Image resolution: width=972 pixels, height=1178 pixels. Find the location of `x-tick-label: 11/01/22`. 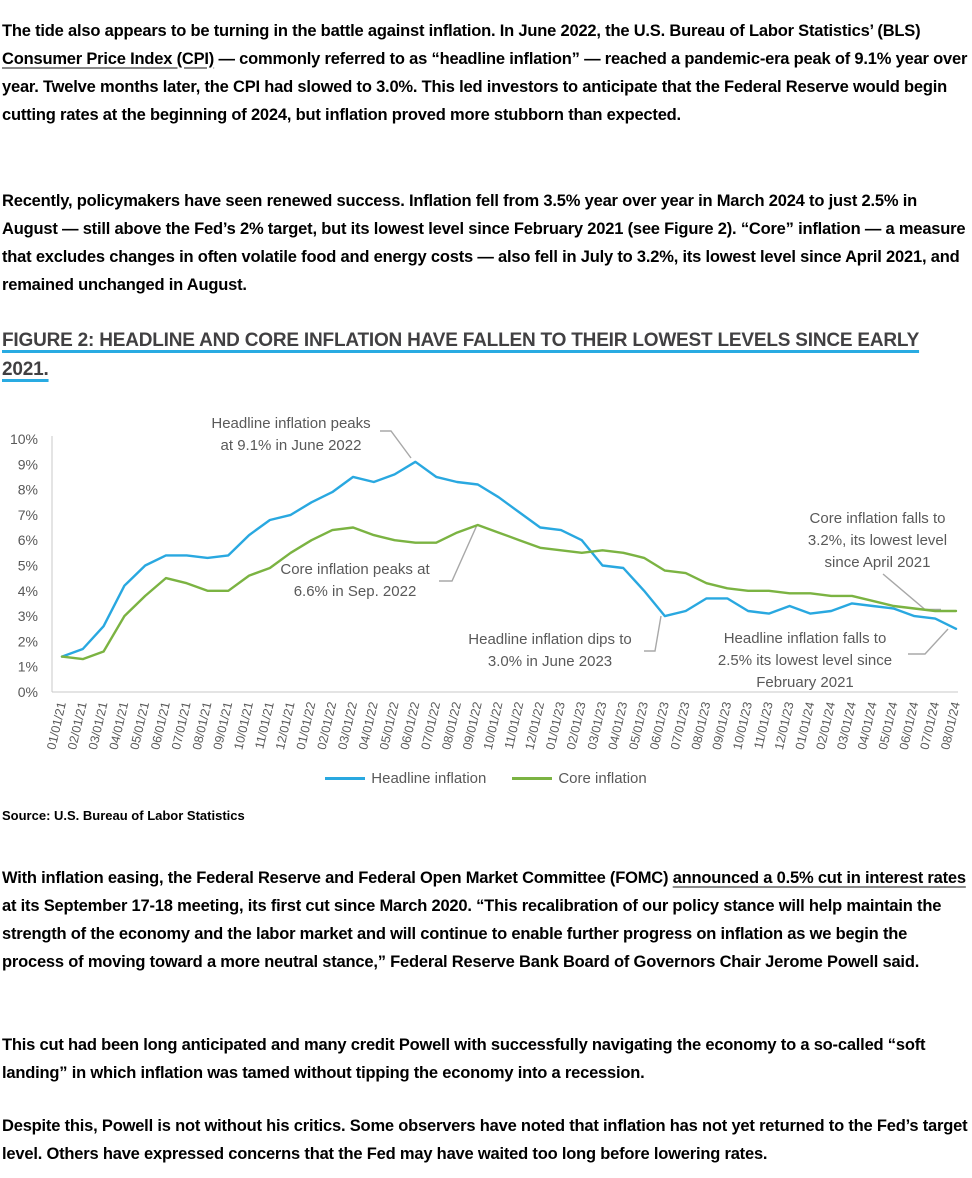

x-tick-label: 11/01/22 is located at coordinates (514, 725).